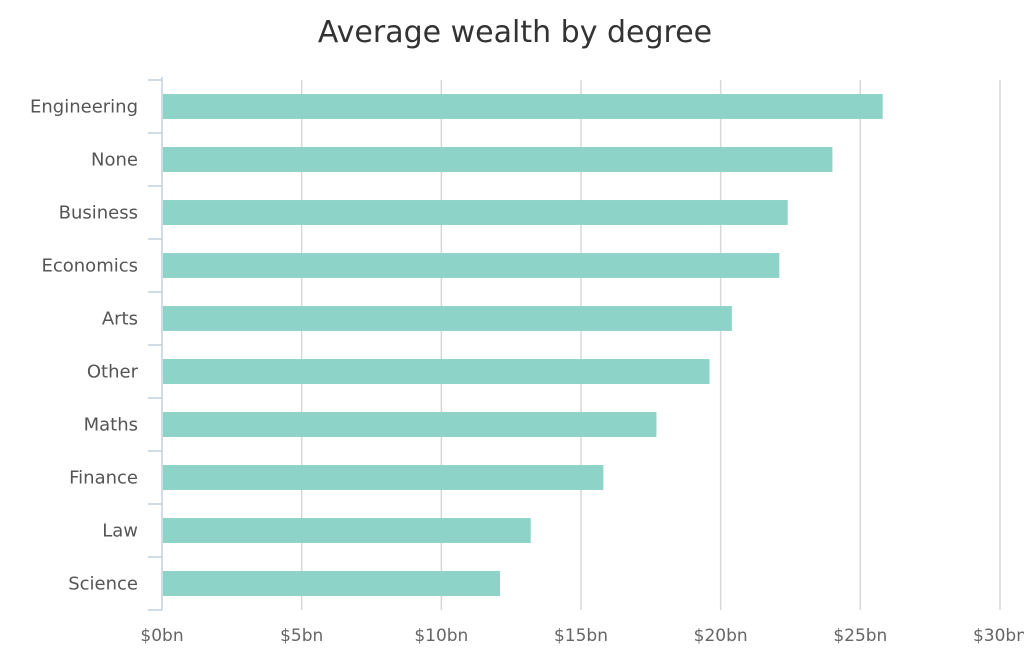 The image size is (1024, 658). Describe the element at coordinates (114, 160) in the screenshot. I see `category-label: None` at that location.